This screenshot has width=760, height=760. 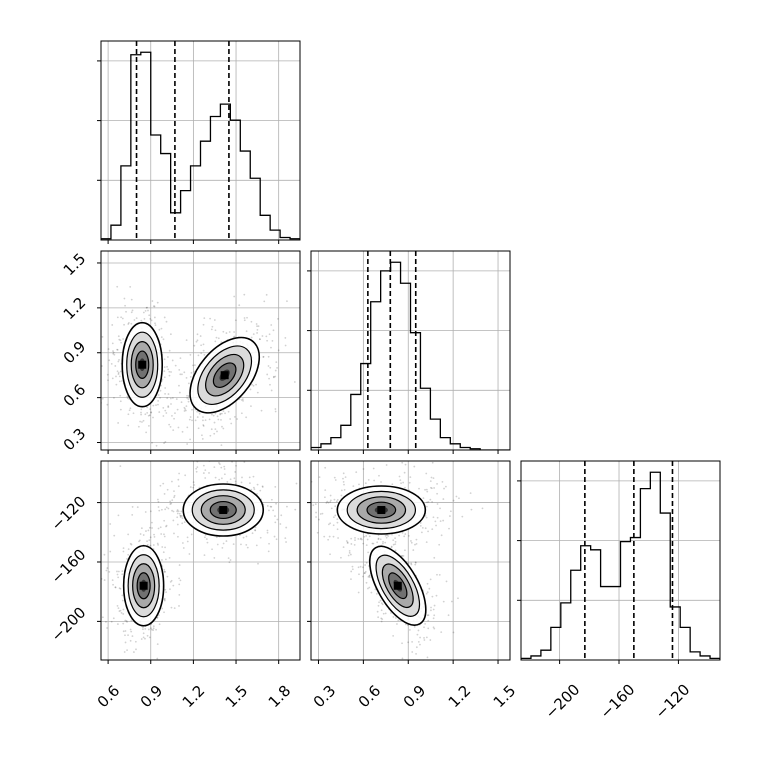 I want to click on panel-p2-vs-p1-scatter-points, so click(x=198, y=366).